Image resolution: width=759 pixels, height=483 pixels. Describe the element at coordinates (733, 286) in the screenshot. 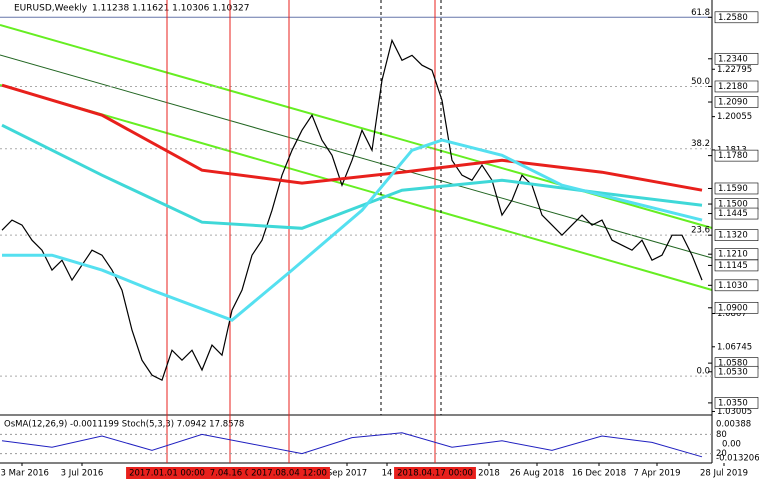

I see `level-label: 1.1030` at that location.